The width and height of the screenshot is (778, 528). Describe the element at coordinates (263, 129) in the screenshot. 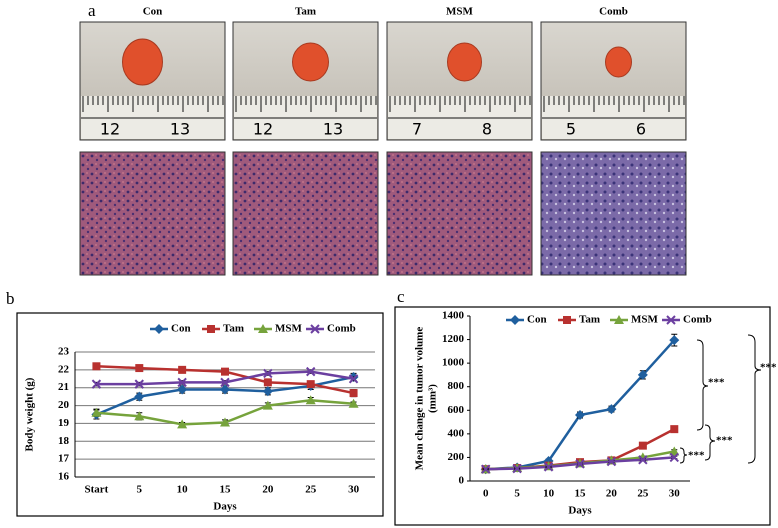

I see `ruler-number: 12` at that location.